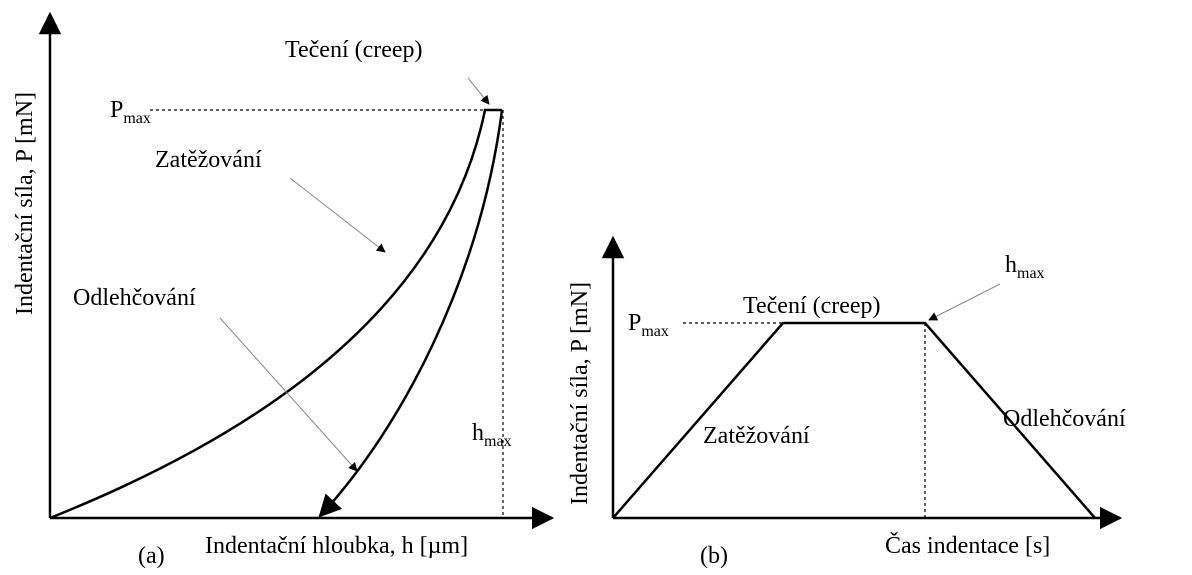 This screenshot has height=575, width=1192. I want to click on x-axis-label: Indentační hloubka, h [µm], so click(336, 546).